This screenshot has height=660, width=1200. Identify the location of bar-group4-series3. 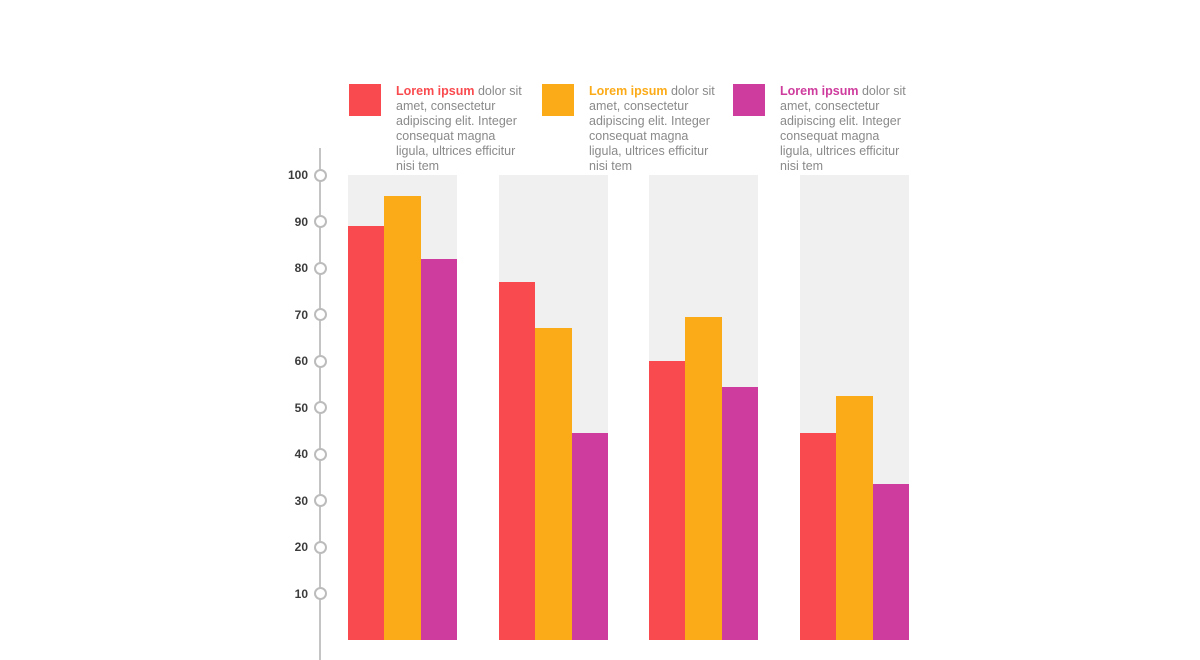
(890, 562).